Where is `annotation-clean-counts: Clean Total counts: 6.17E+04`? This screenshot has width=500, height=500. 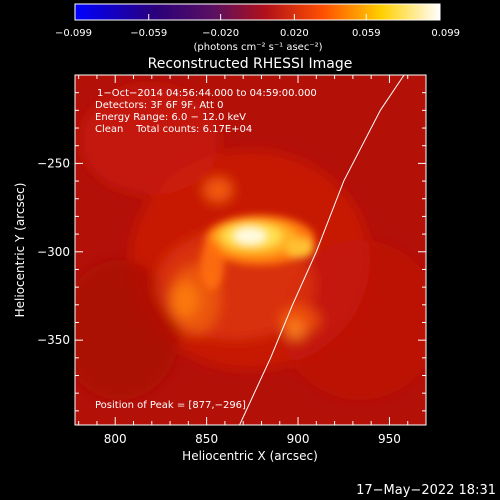
annotation-clean-counts: Clean Total counts: 6.17E+04 is located at coordinates (173, 129).